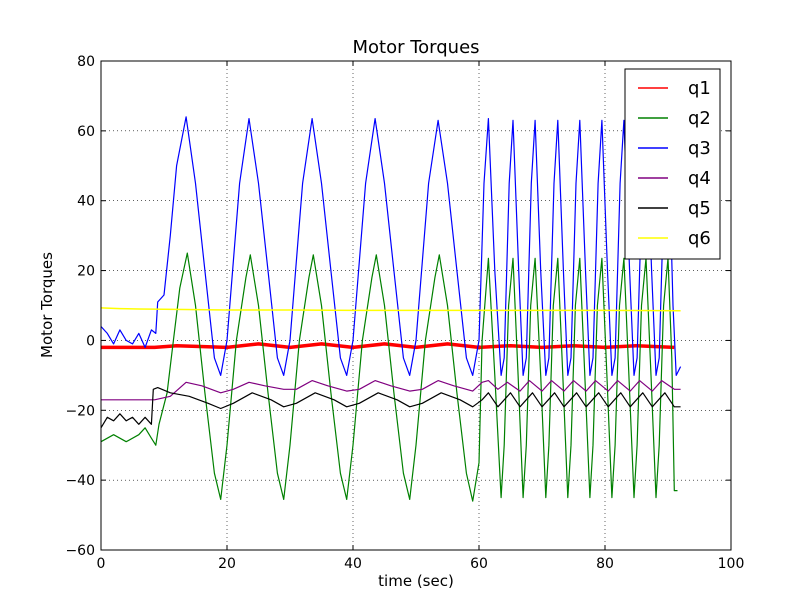 The height and width of the screenshot is (612, 812). What do you see at coordinates (731, 564) in the screenshot?
I see `x-tick-label: 100` at bounding box center [731, 564].